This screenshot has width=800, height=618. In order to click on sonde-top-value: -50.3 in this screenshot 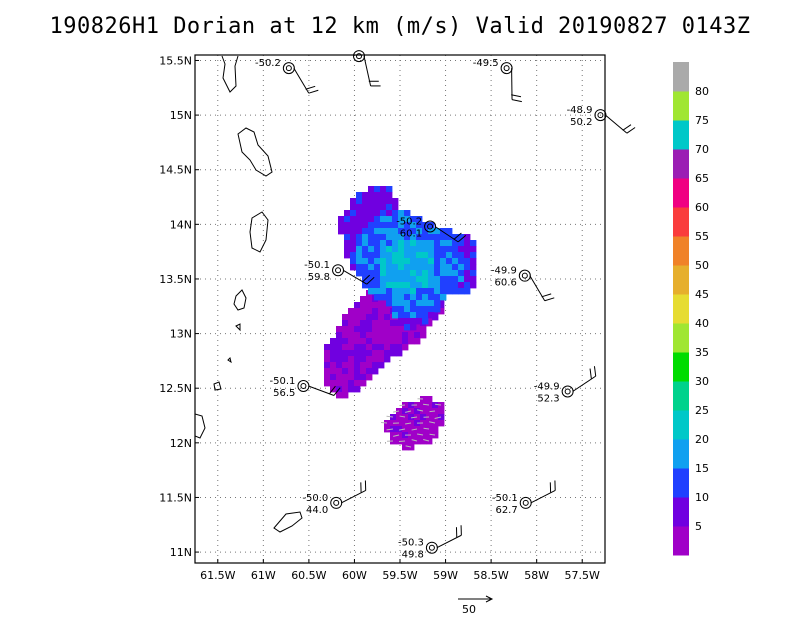, I will do `click(411, 543)`.